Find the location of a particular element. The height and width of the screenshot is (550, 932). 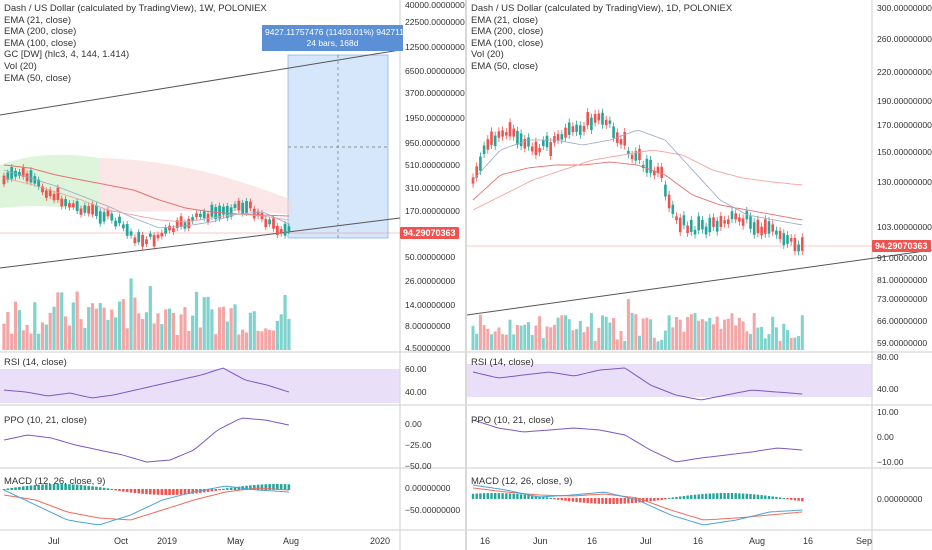

left-ppo-label: PPO (10, 21, close) is located at coordinates (45, 420).